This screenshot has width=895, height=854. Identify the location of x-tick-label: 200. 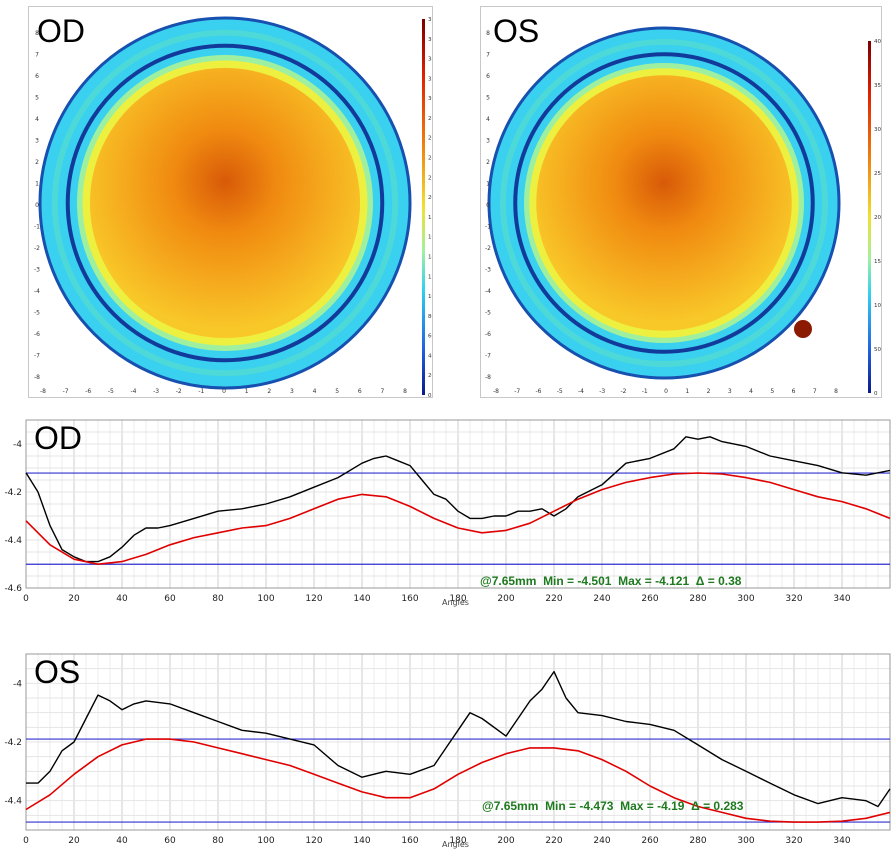
(505, 599).